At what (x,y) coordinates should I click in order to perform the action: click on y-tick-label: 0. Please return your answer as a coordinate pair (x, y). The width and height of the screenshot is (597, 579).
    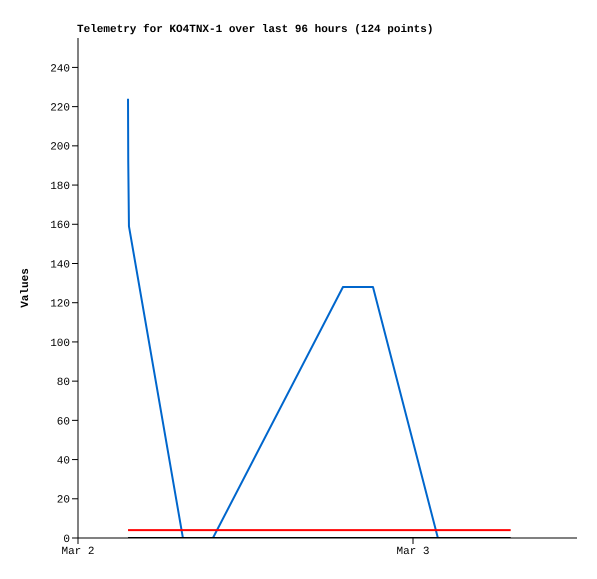
    Looking at the image, I should click on (66, 540).